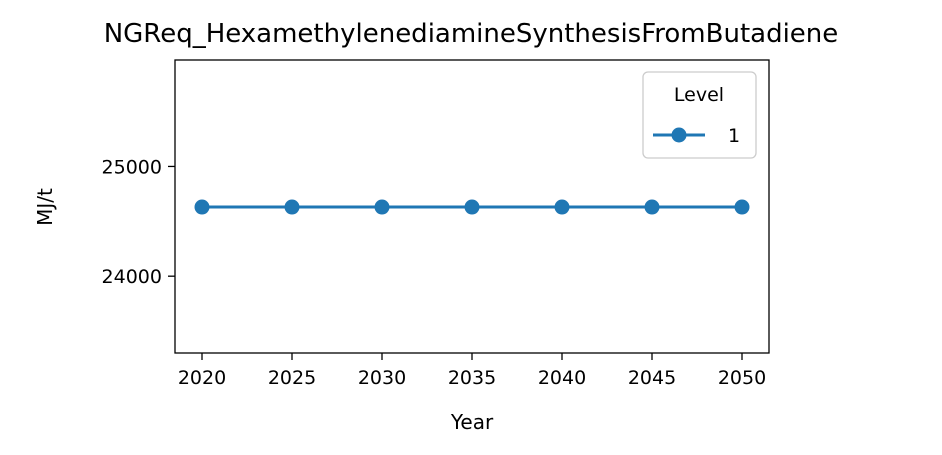 This screenshot has width=942, height=455. Describe the element at coordinates (734, 136) in the screenshot. I see `legend-series-label: 1` at that location.